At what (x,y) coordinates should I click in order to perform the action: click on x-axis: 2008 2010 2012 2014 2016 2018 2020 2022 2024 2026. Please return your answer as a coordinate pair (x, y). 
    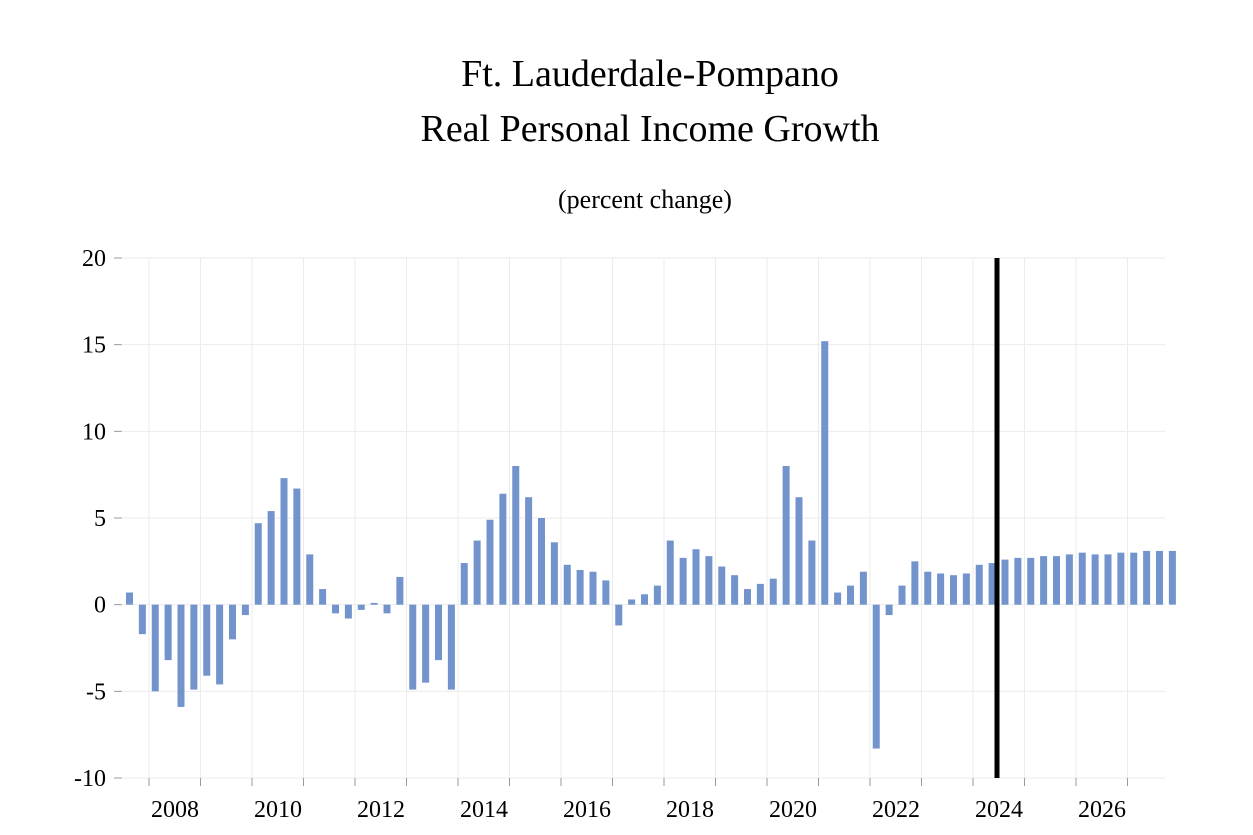
    Looking at the image, I should click on (638, 800).